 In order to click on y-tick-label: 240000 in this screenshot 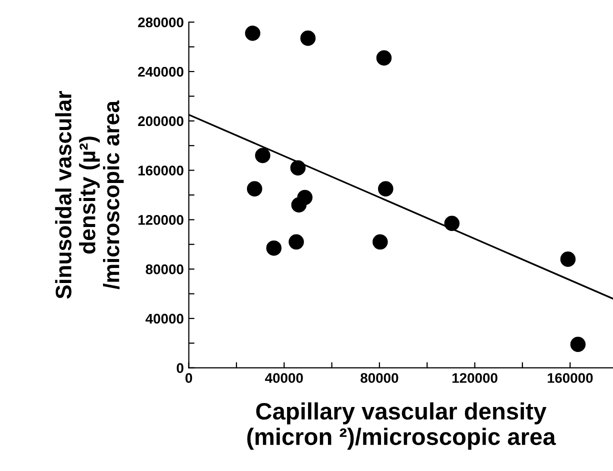, I will do `click(161, 71)`.